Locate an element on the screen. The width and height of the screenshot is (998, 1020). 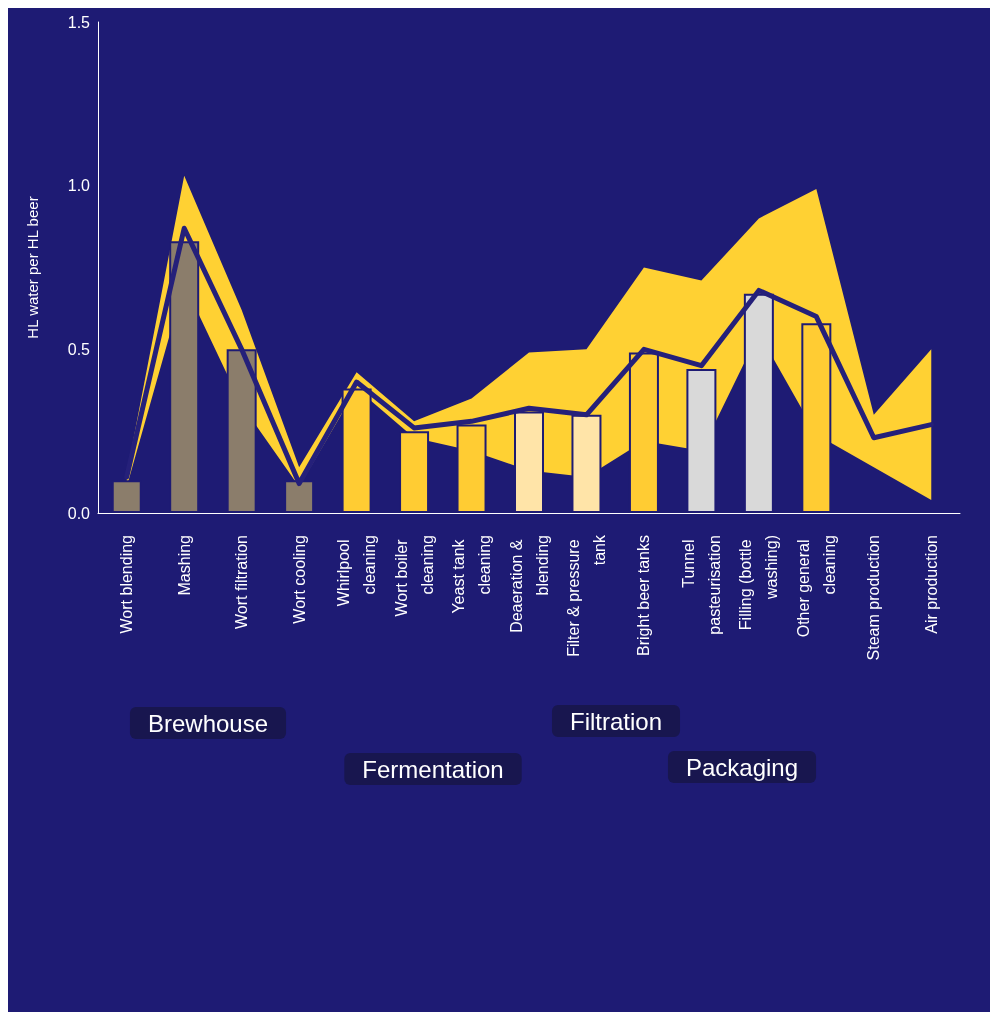
x-tick-label: Steam production is located at coordinates (874, 598).